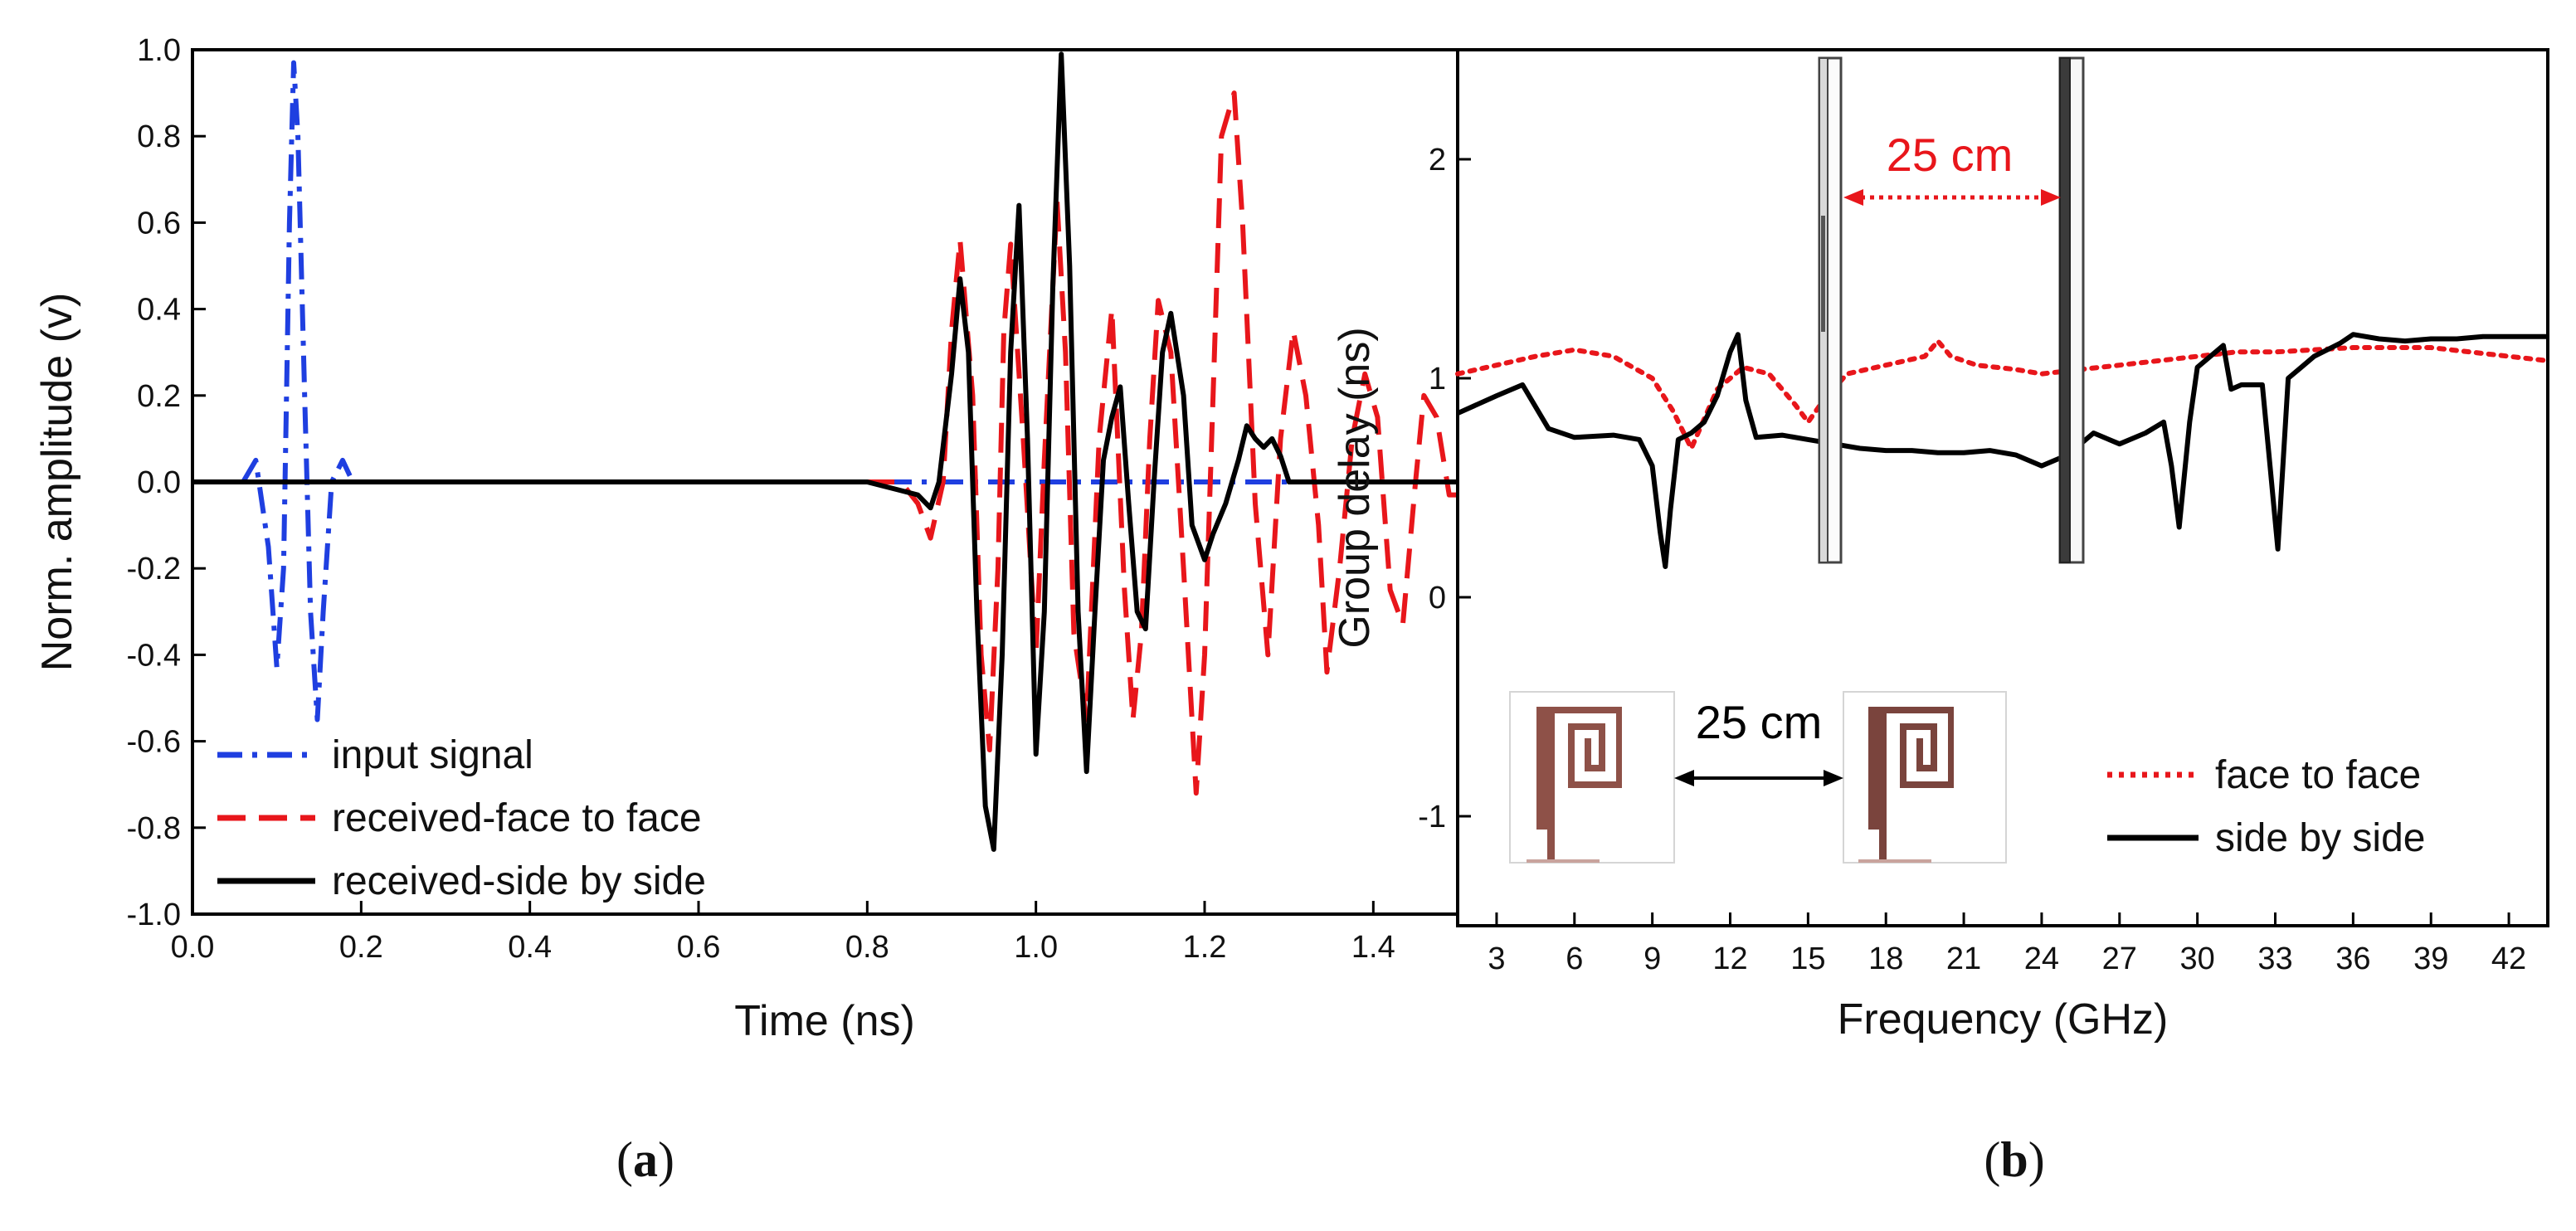 This screenshot has height=1231, width=2576. What do you see at coordinates (530, 948) in the screenshot?
I see `panel-a-x-tick-label: 0.4` at bounding box center [530, 948].